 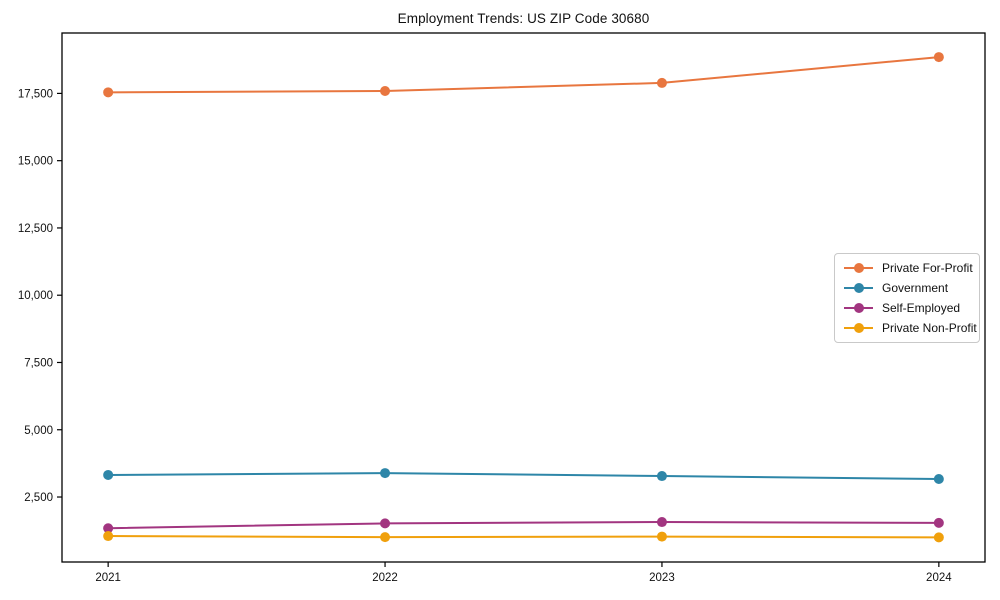 I want to click on y-tick-label: 2,500, so click(x=38, y=498).